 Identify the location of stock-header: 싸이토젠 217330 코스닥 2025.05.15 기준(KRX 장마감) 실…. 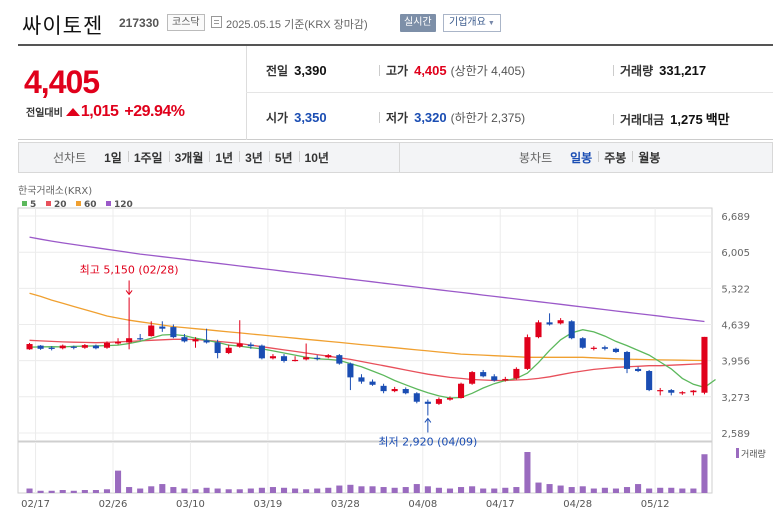
(387, 22).